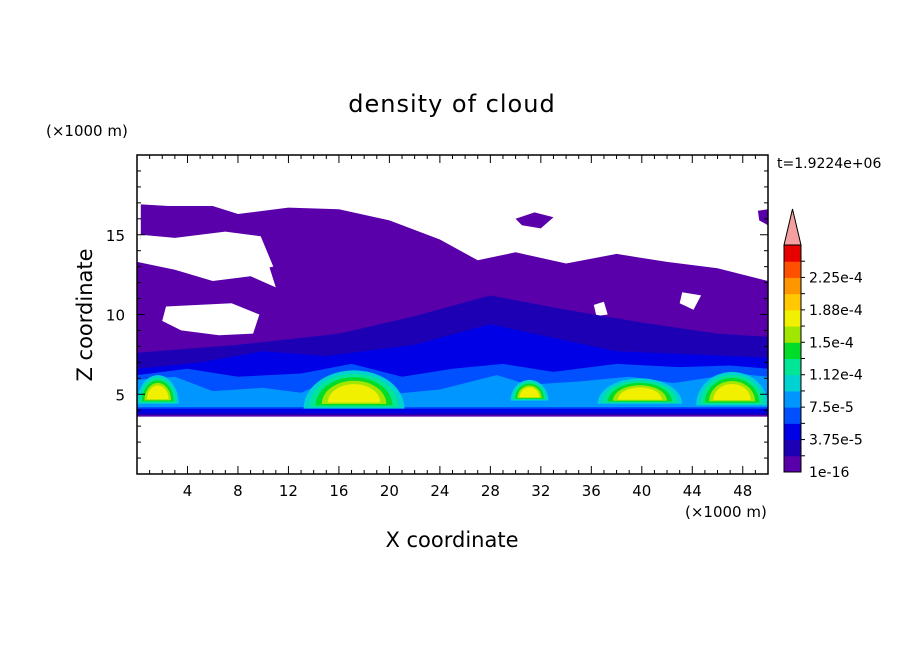 This screenshot has width=904, height=654. What do you see at coordinates (836, 278) in the screenshot?
I see `colorbar-label: 2.25e-4` at bounding box center [836, 278].